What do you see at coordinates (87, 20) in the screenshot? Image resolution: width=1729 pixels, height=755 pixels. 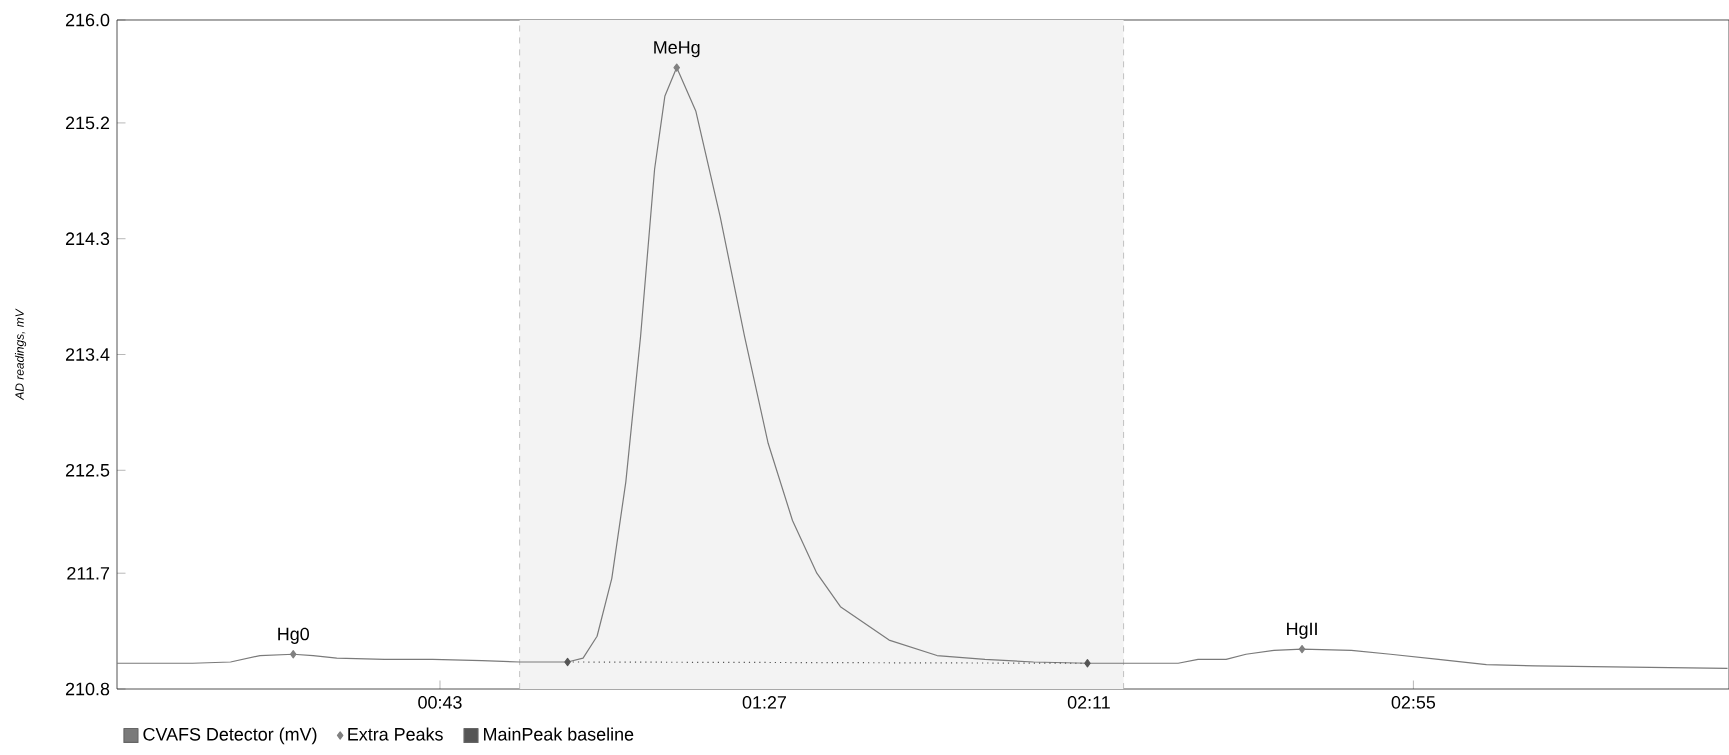 I see `y-tick-label: 216.0` at bounding box center [87, 20].